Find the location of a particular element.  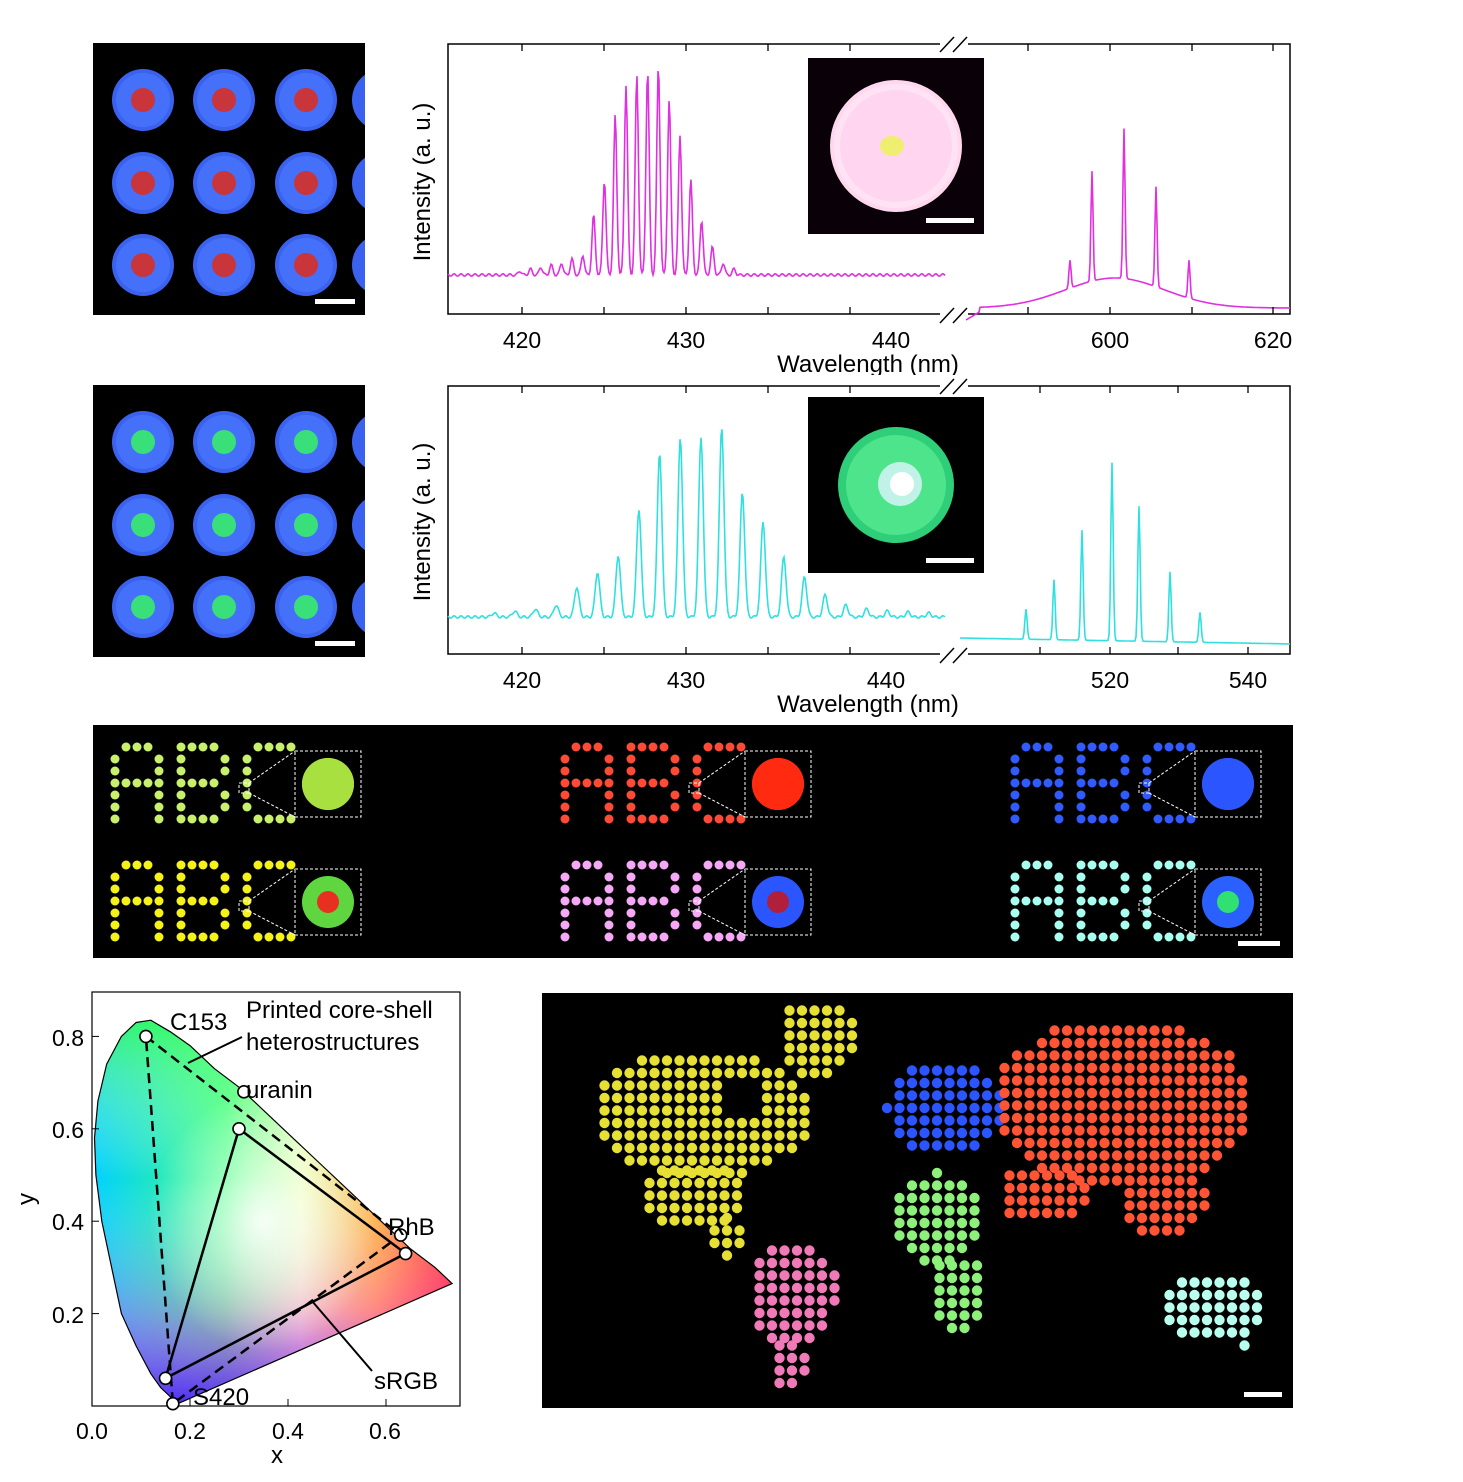

srgb-vertex is located at coordinates (405, 1253).